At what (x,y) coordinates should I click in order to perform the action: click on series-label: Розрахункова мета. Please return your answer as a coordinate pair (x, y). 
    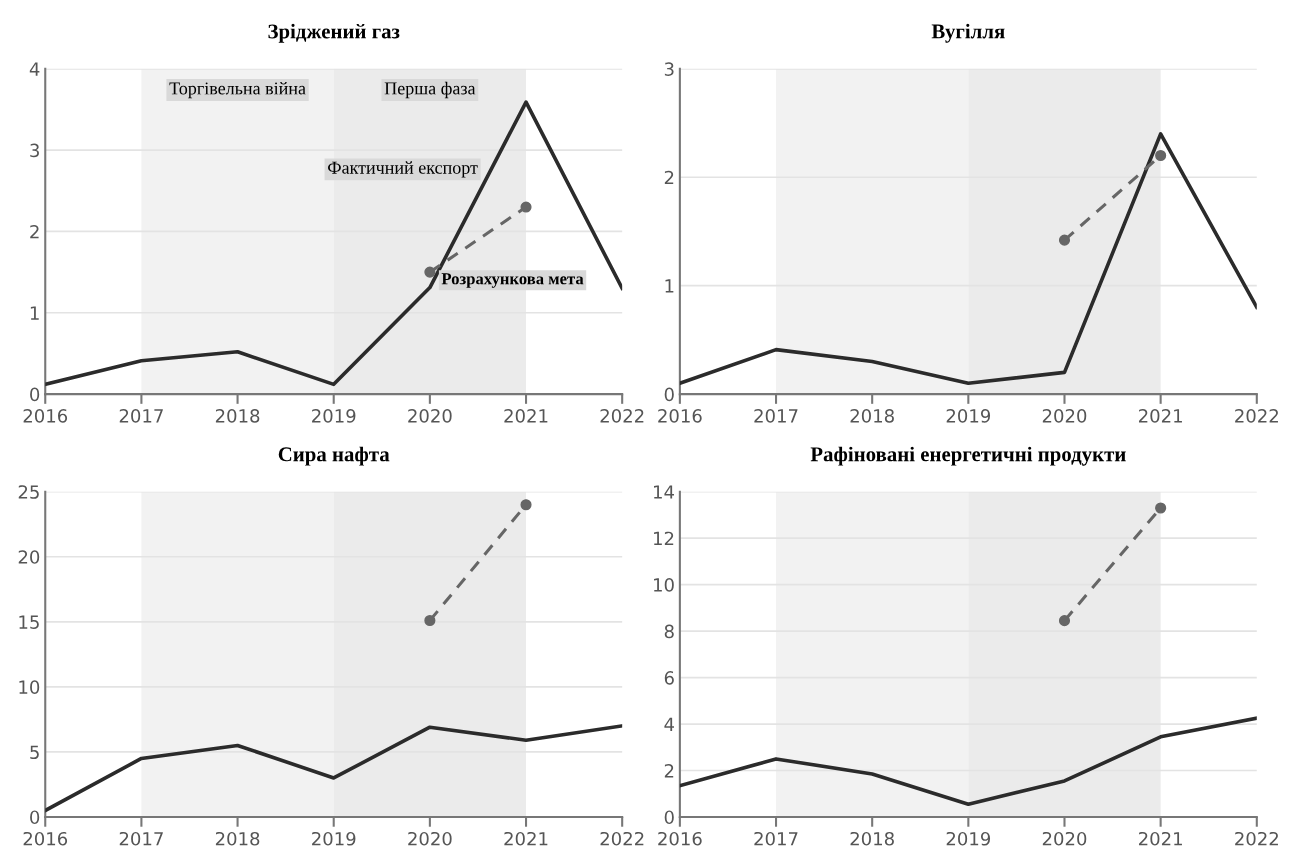
    Looking at the image, I should click on (512, 280).